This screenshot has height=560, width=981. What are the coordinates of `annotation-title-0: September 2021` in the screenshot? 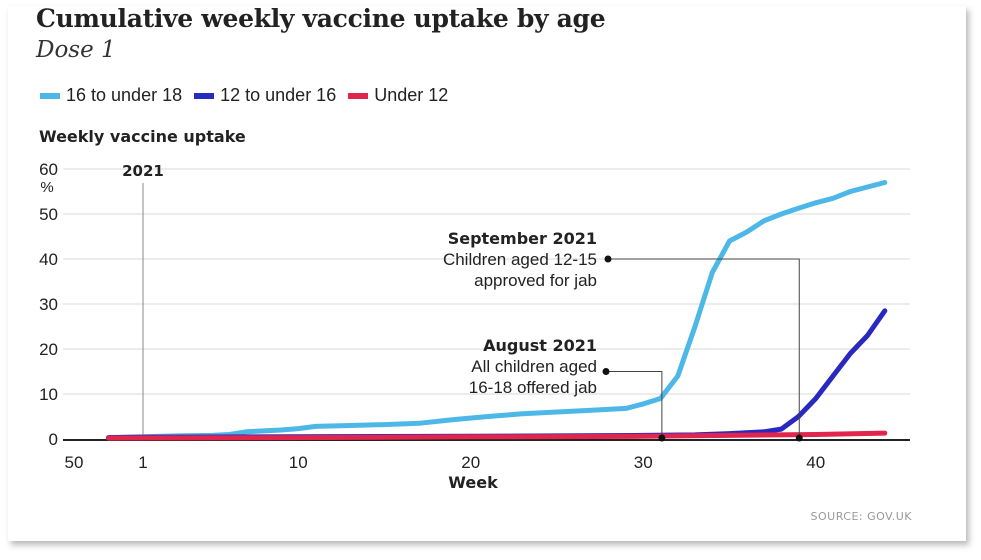 It's located at (522, 238).